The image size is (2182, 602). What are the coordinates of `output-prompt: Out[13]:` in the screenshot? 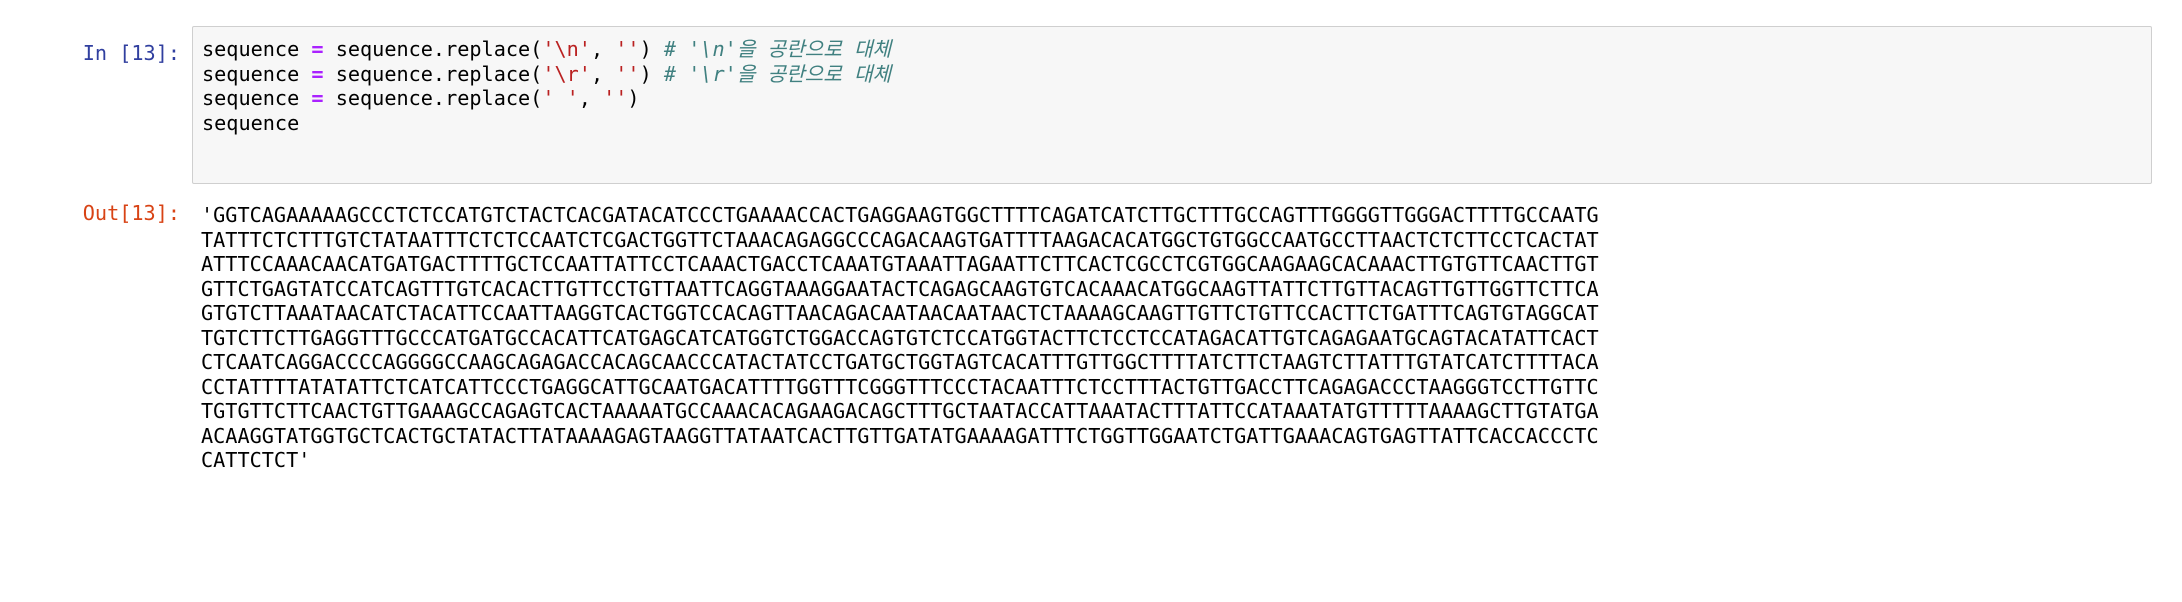 It's located at (131, 213).